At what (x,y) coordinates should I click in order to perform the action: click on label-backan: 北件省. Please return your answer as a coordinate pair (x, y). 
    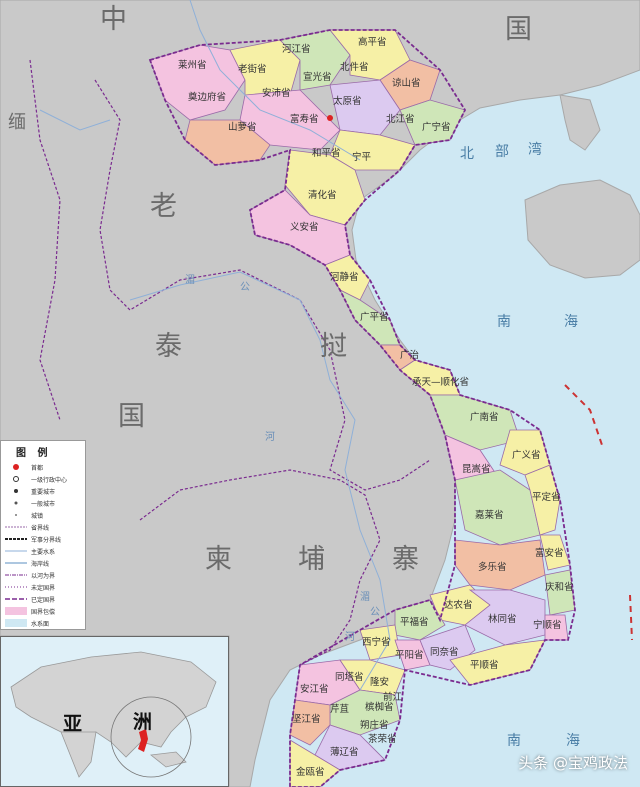
    Looking at the image, I should click on (354, 67).